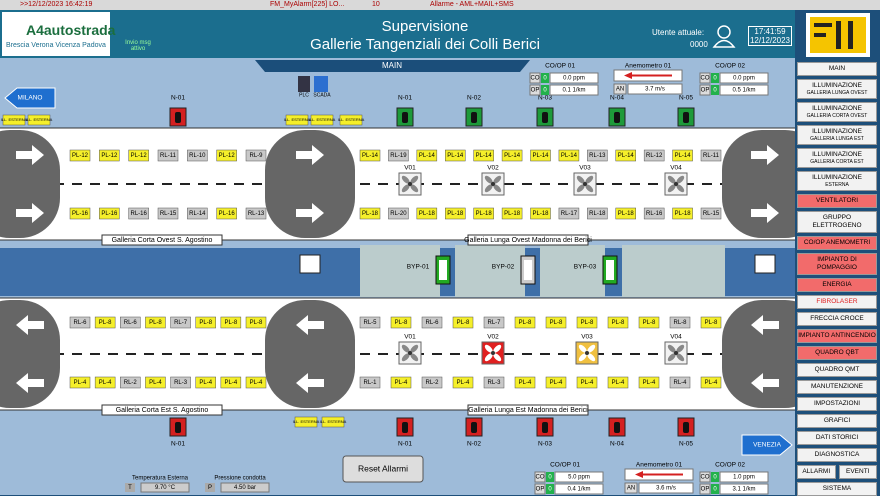 The image size is (880, 496). What do you see at coordinates (837, 370) in the screenshot?
I see `menu-button: QUADRO QMT` at bounding box center [837, 370].